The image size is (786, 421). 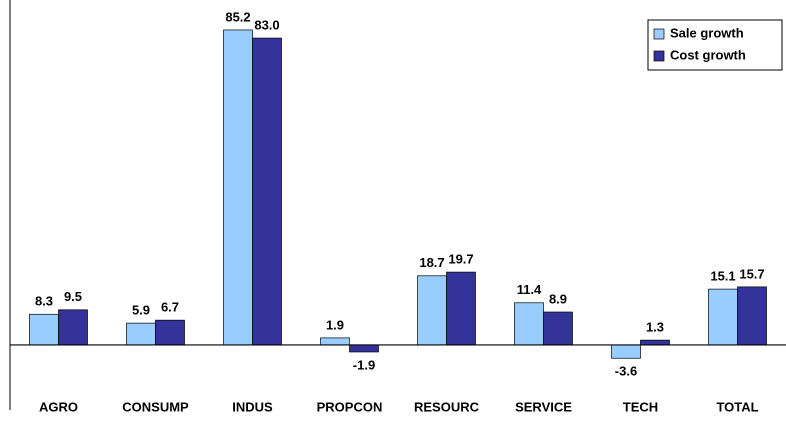 I want to click on value-label: 6.7, so click(x=170, y=307).